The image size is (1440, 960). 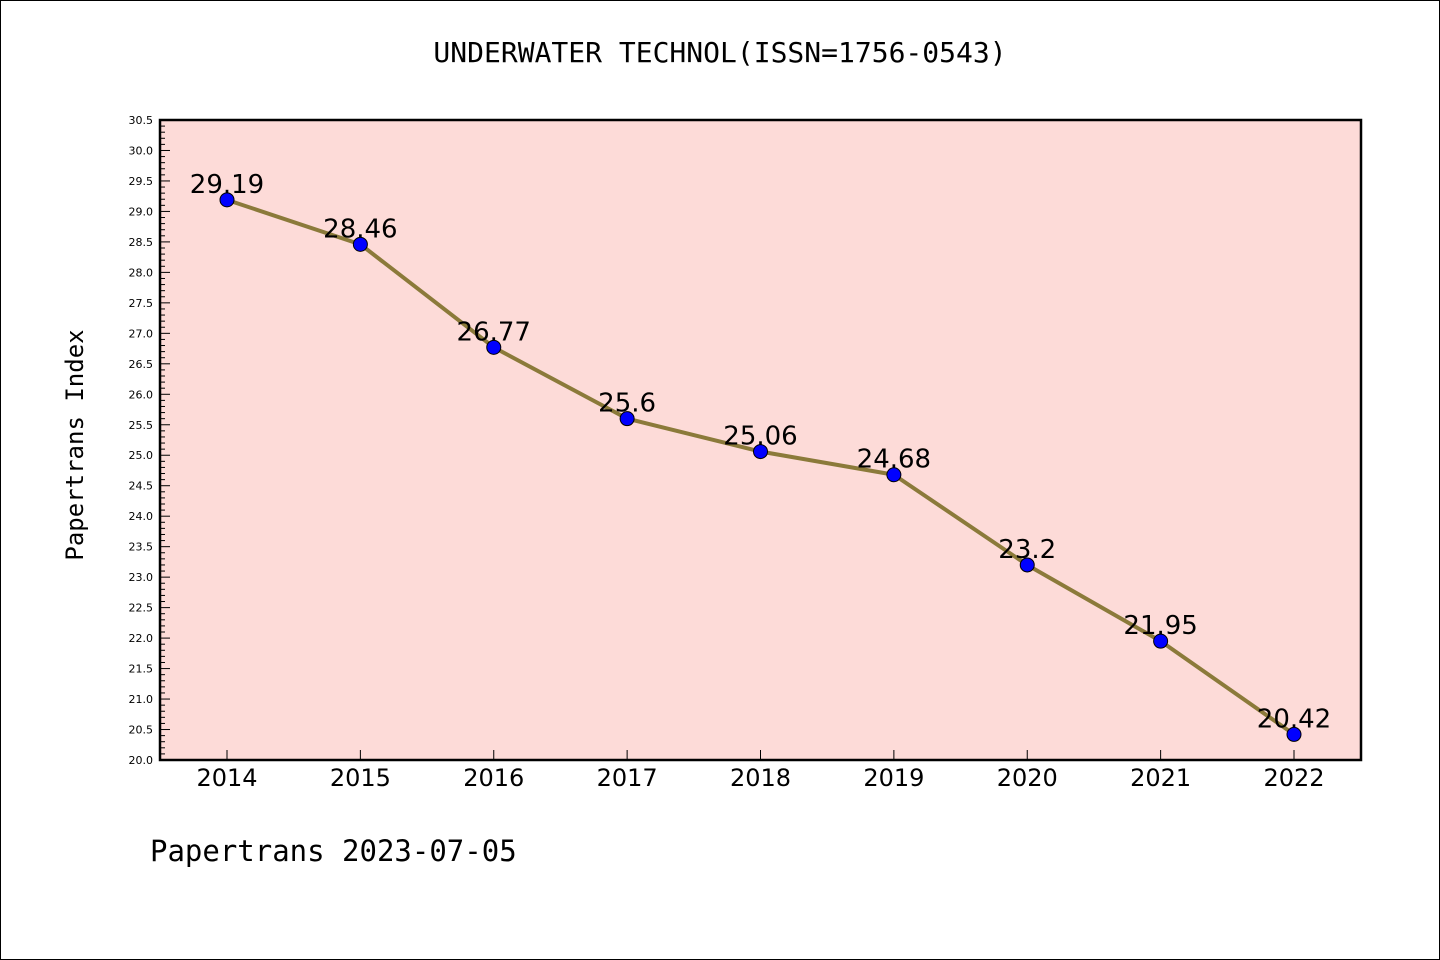 What do you see at coordinates (360, 778) in the screenshot?
I see `x-tick-label: 2015` at bounding box center [360, 778].